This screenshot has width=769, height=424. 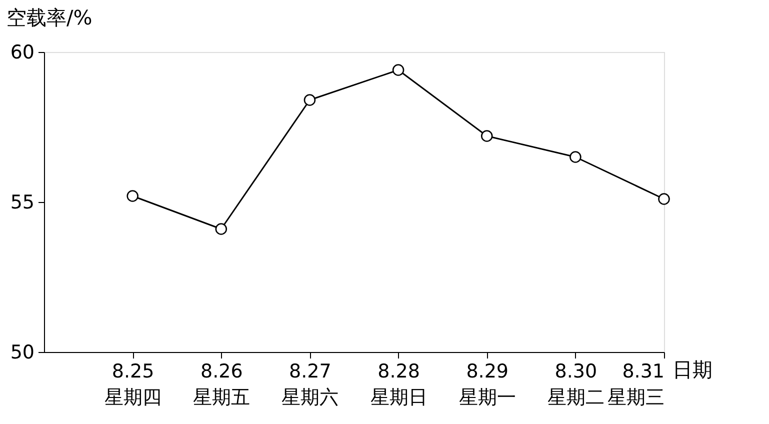 I want to click on x-tick-label: 8.29 星期一, so click(x=487, y=384).